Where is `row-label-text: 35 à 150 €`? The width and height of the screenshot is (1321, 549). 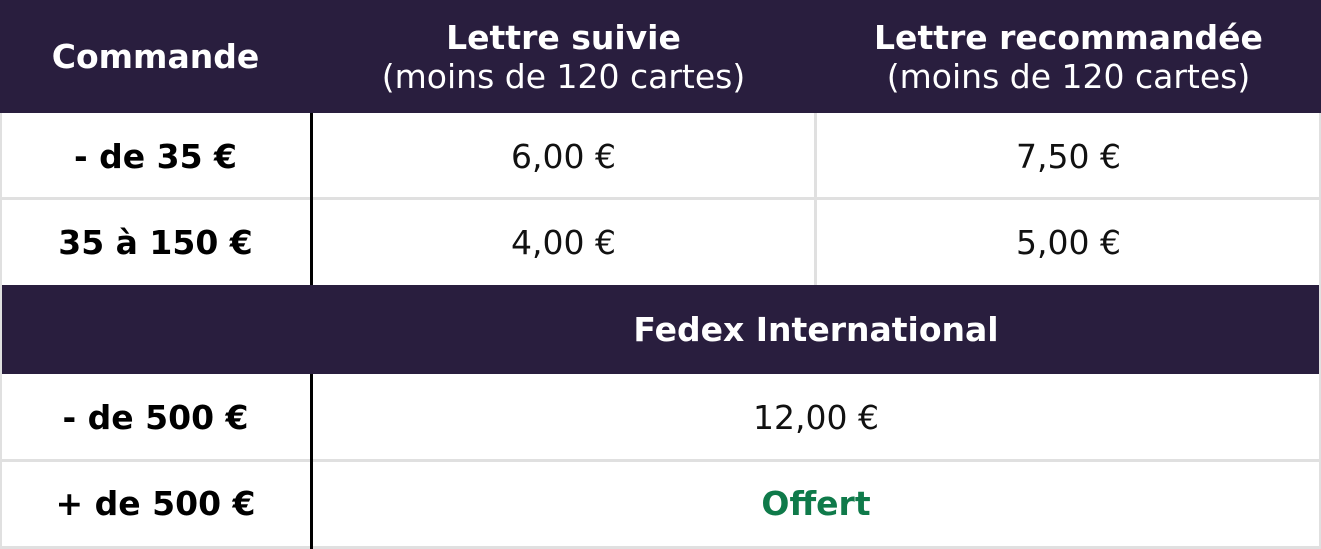
row-label-text: 35 à 150 € is located at coordinates (155, 242).